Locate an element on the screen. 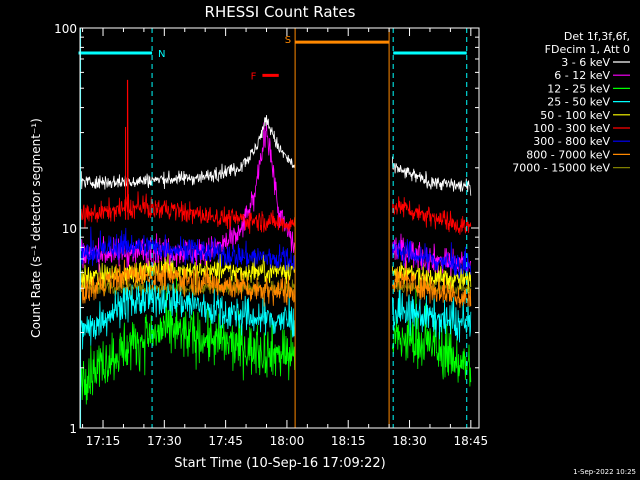 The image size is (640, 480). annotation-label: F is located at coordinates (254, 76).